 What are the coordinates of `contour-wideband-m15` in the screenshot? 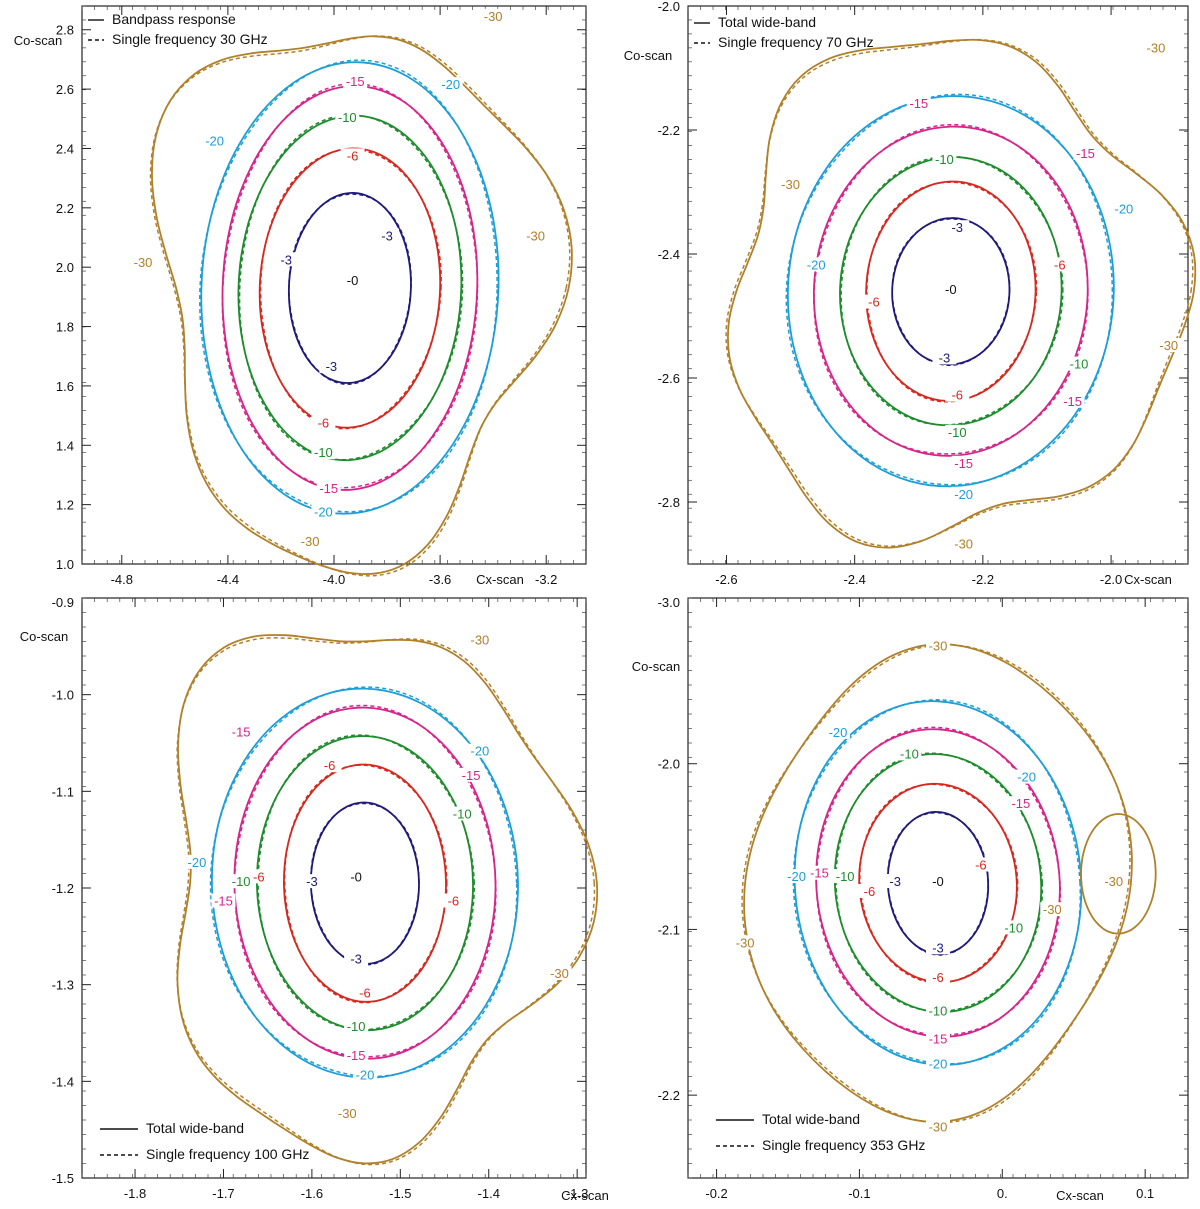 It's located at (950, 291).